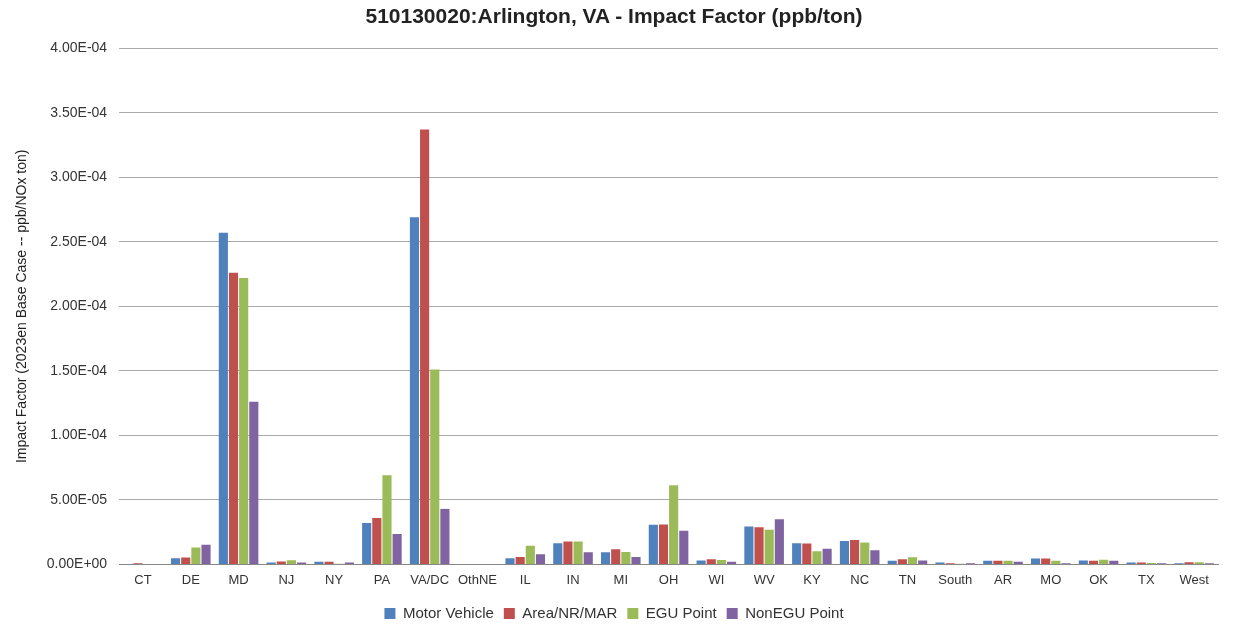 The width and height of the screenshot is (1233, 636). What do you see at coordinates (1194, 579) in the screenshot?
I see `x-tick-label: West` at bounding box center [1194, 579].